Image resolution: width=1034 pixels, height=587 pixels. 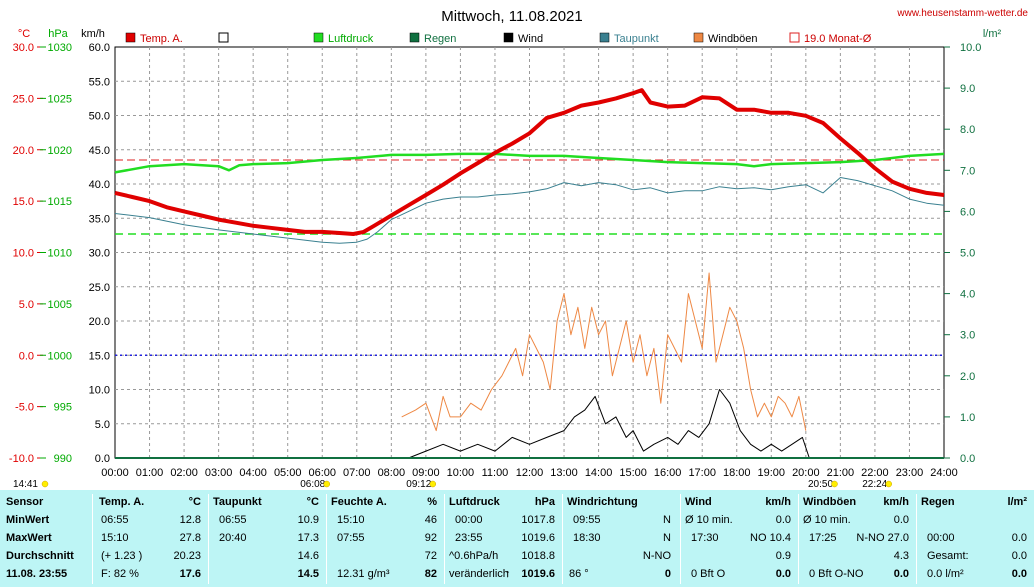 I want to click on pressure-tick-label: 1030, so click(x=60, y=48).